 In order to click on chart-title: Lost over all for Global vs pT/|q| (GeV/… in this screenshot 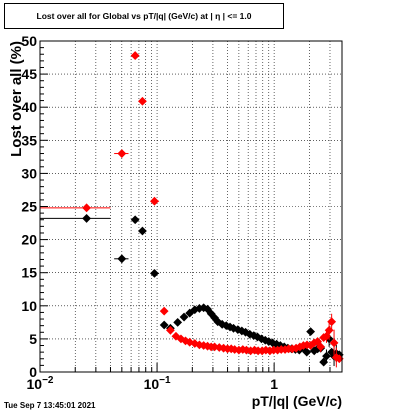, I will do `click(144, 16)`.